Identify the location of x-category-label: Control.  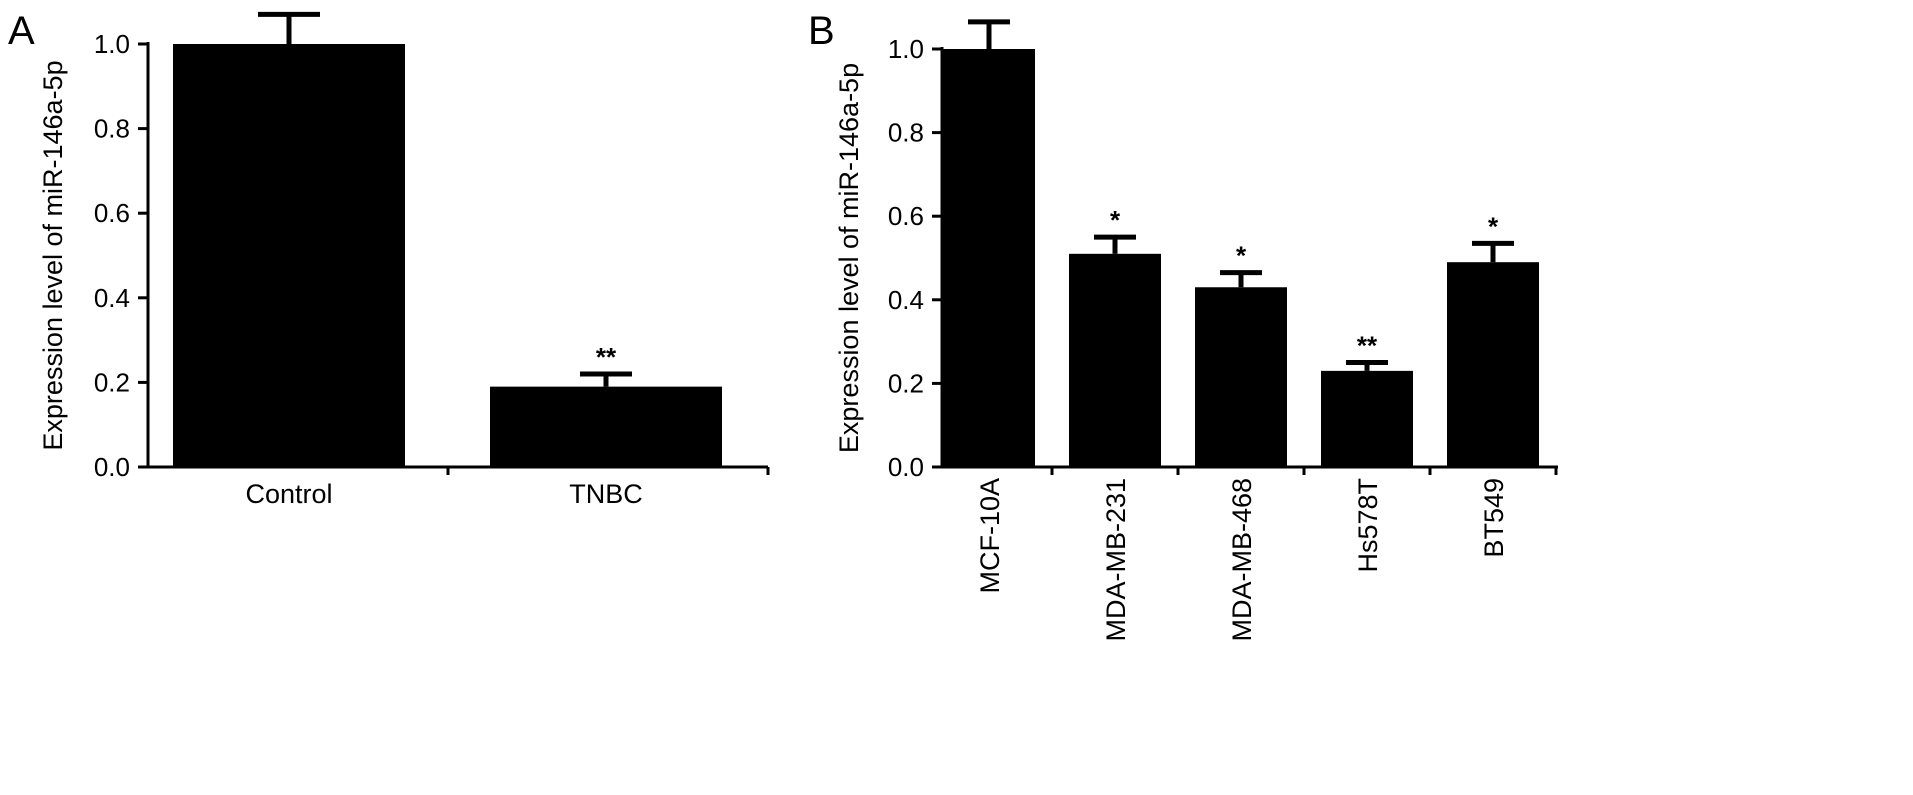
(288, 494).